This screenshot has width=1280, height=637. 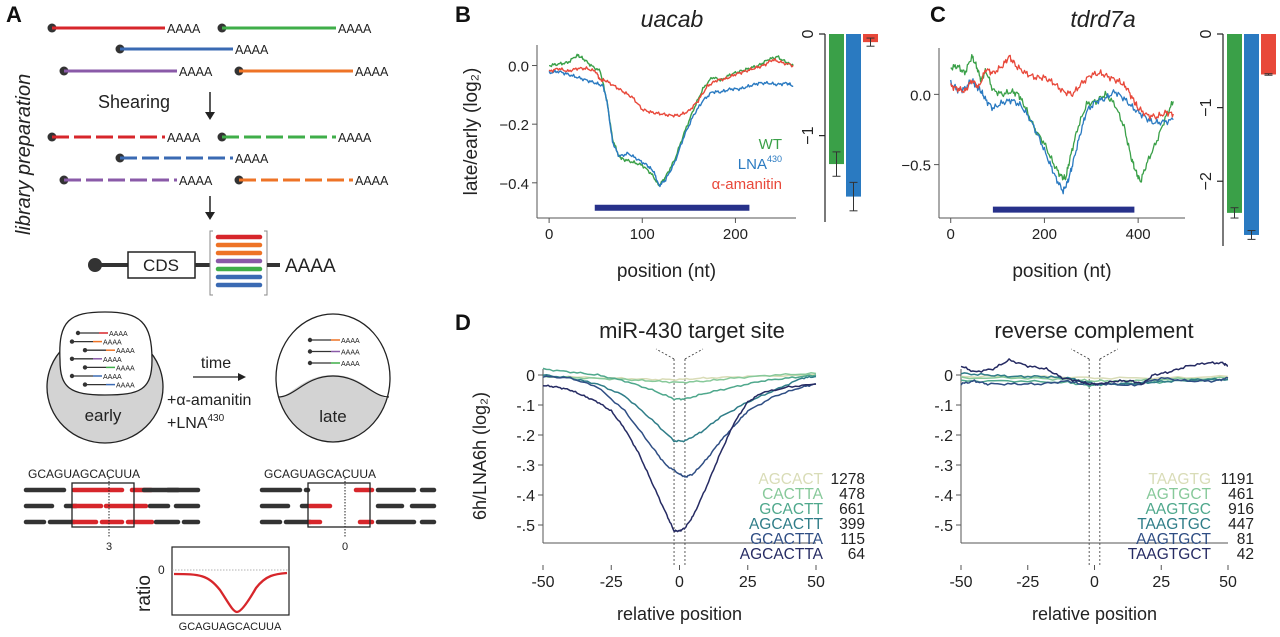 I want to click on chart-title: miR-430 target site, so click(x=692, y=330).